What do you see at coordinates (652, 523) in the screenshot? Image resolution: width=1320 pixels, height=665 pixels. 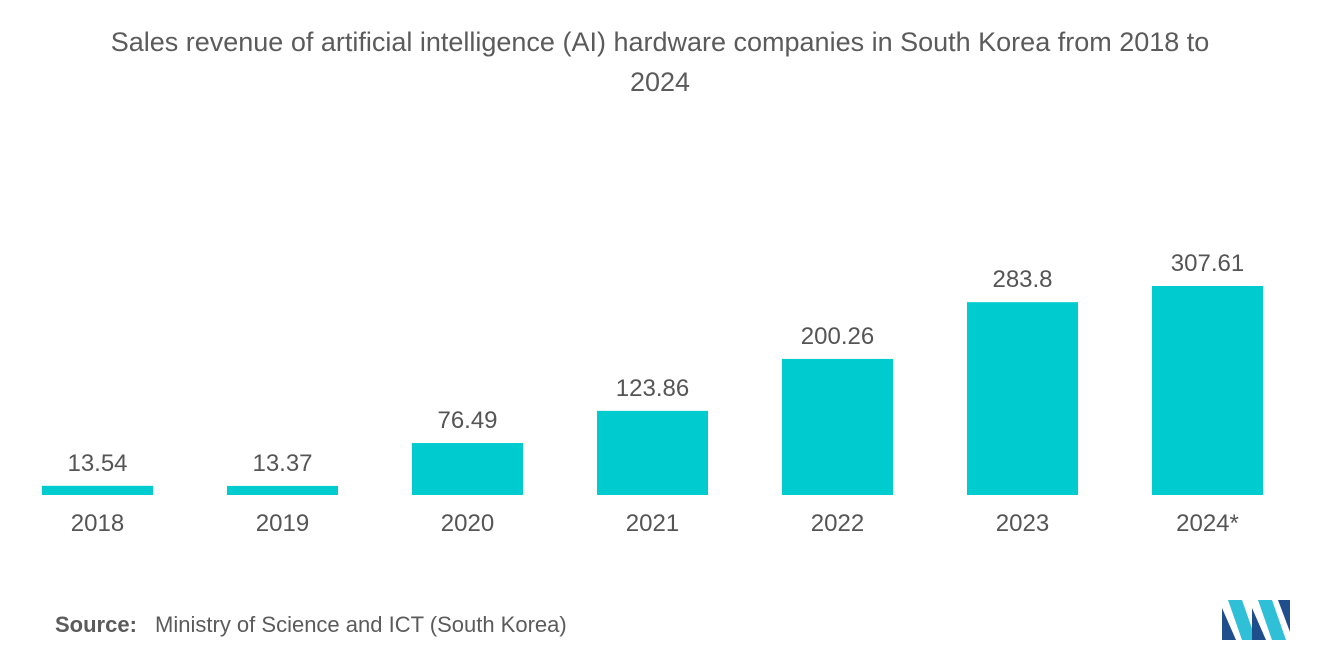 I see `x-tick-label-2021: 2021` at bounding box center [652, 523].